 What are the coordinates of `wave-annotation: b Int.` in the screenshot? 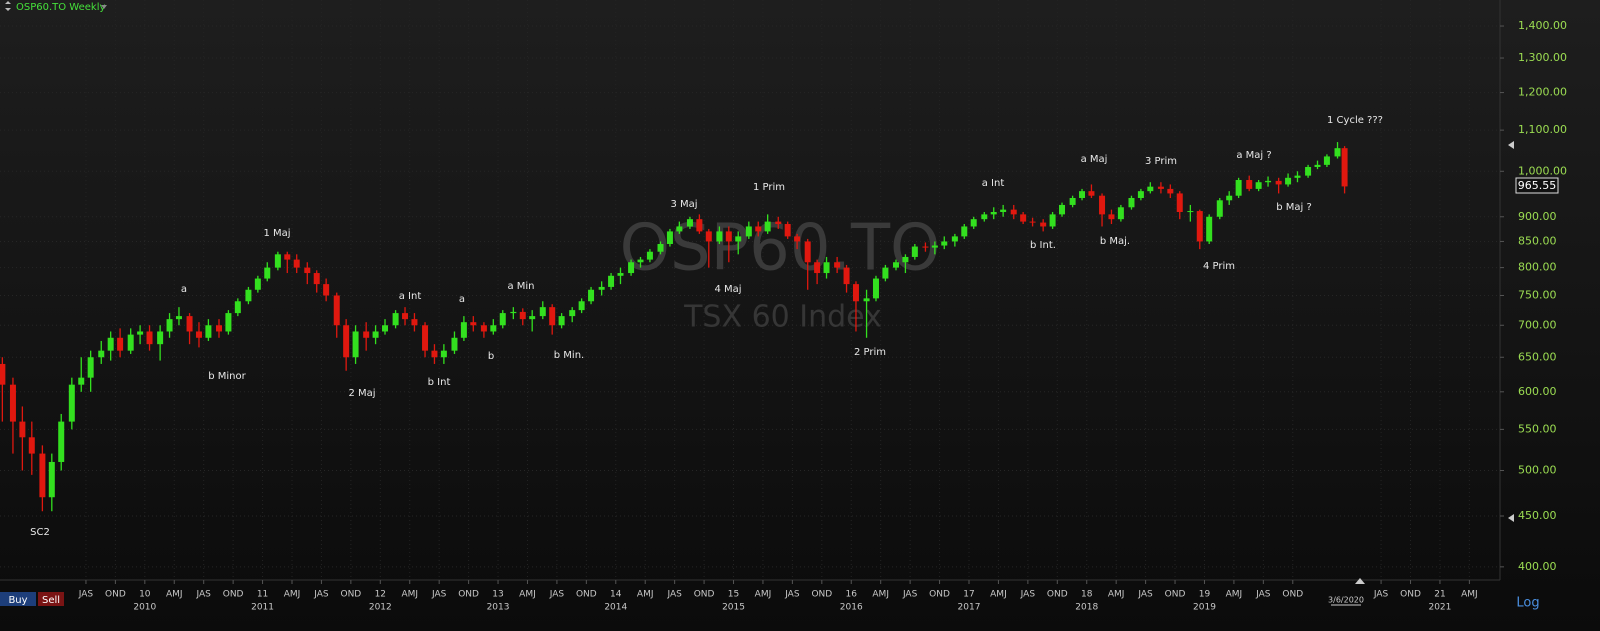 It's located at (1043, 245).